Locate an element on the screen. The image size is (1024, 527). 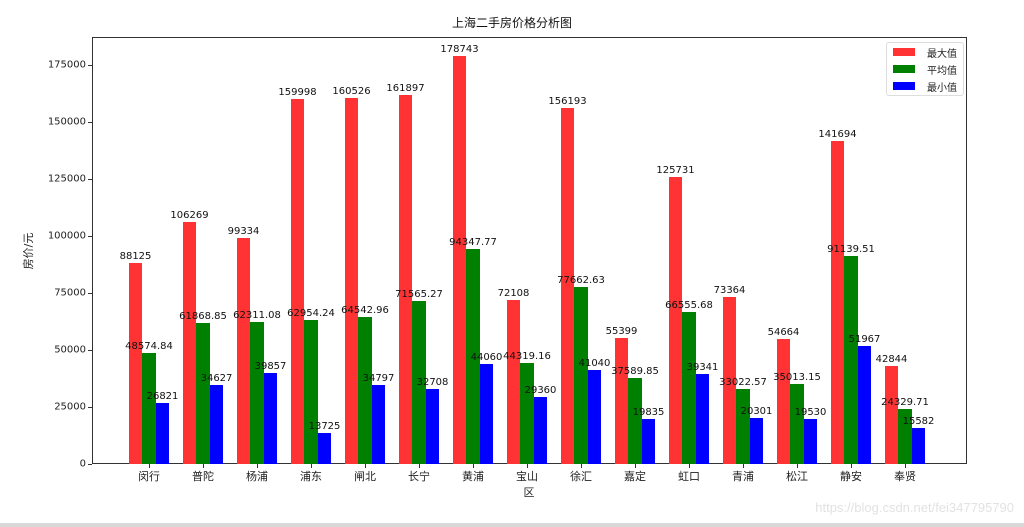
bar-value-label: 161897 is located at coordinates (405, 88).